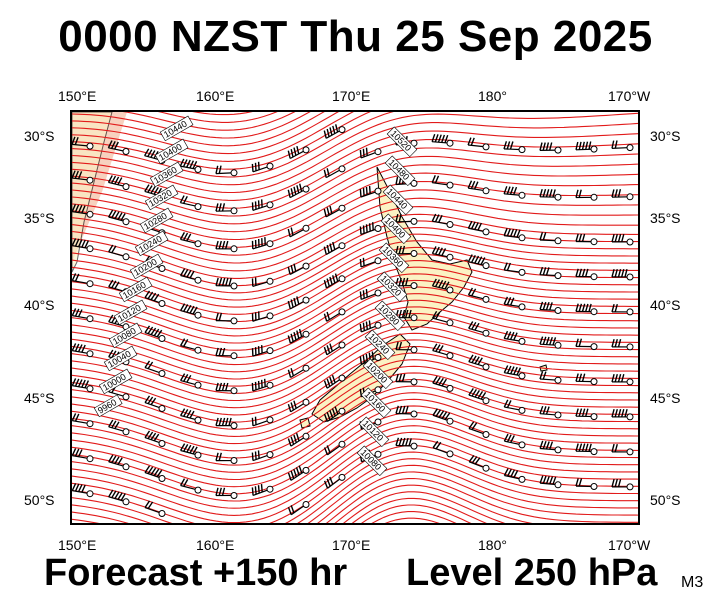 This screenshot has height=600, width=711. Describe the element at coordinates (39, 218) in the screenshot. I see `lat-tick-left: 35°S` at that location.